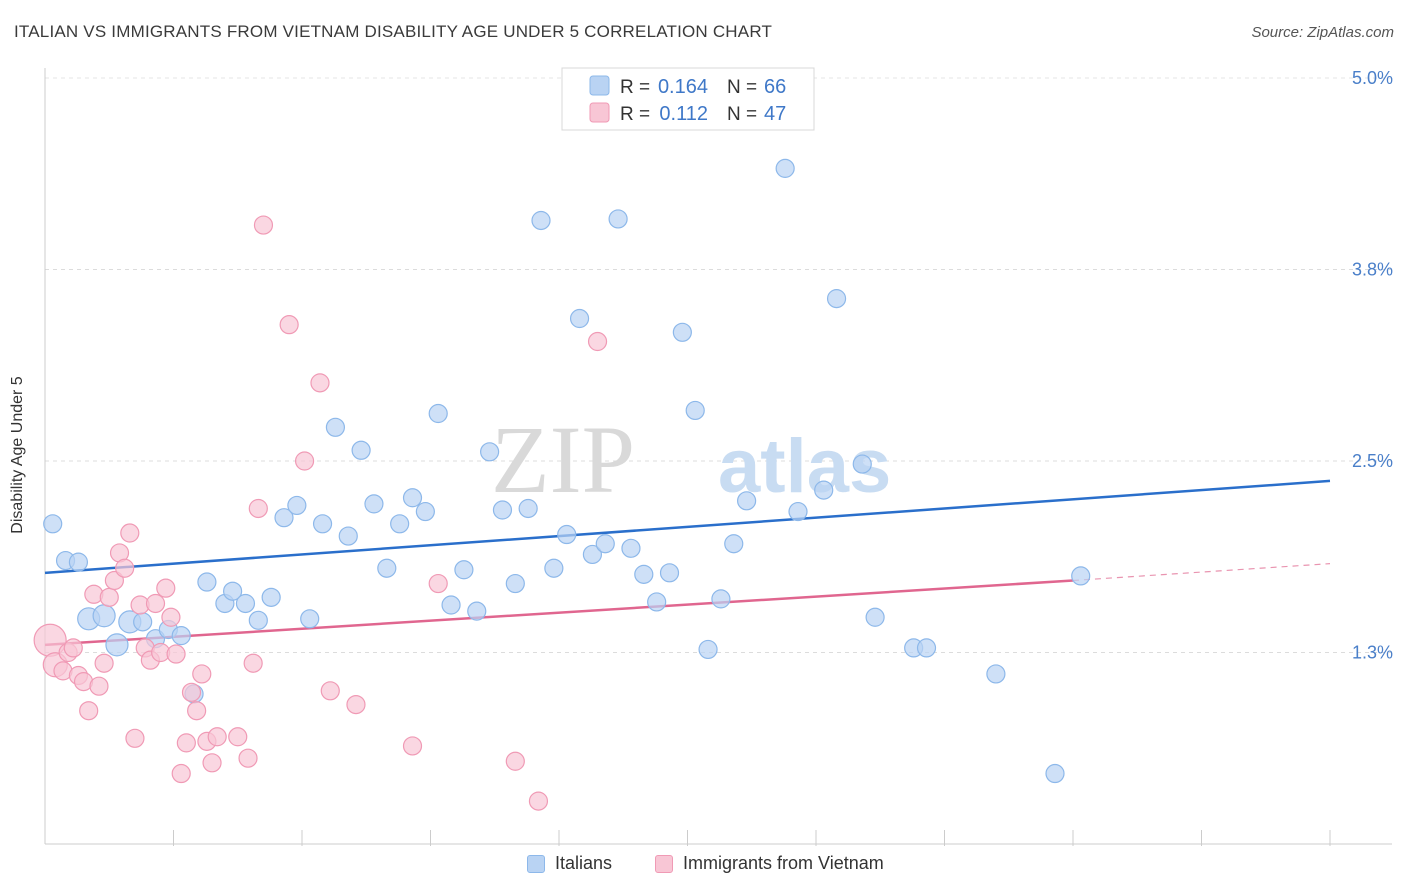  I want to click on legend-item-vietnam: Immigrants from Vietnam, so click(769, 863).